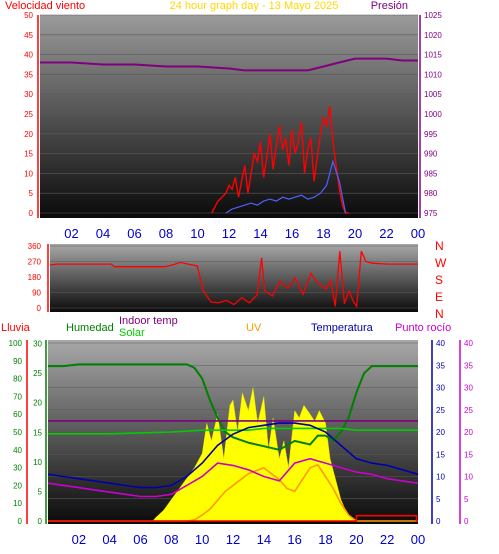 The height and width of the screenshot is (554, 499). I want to click on dewpoint-tick-label: 35, so click(468, 365).